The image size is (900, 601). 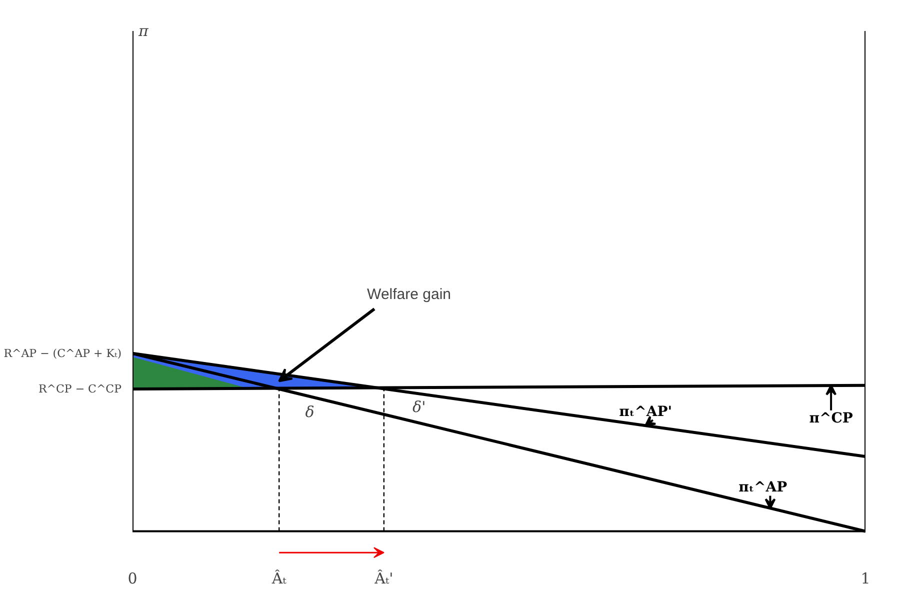 I want to click on annotation: δ, so click(x=309, y=412).